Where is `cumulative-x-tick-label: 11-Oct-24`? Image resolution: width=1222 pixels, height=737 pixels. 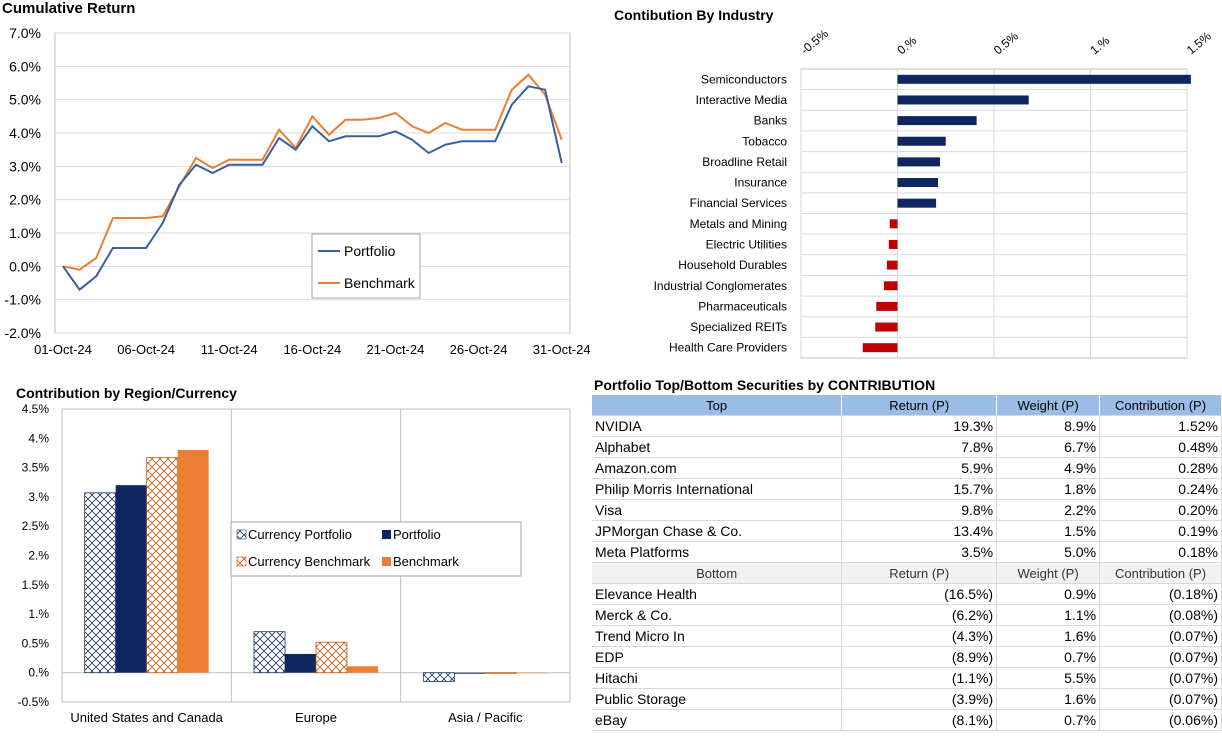
cumulative-x-tick-label: 11-Oct-24 is located at coordinates (229, 349).